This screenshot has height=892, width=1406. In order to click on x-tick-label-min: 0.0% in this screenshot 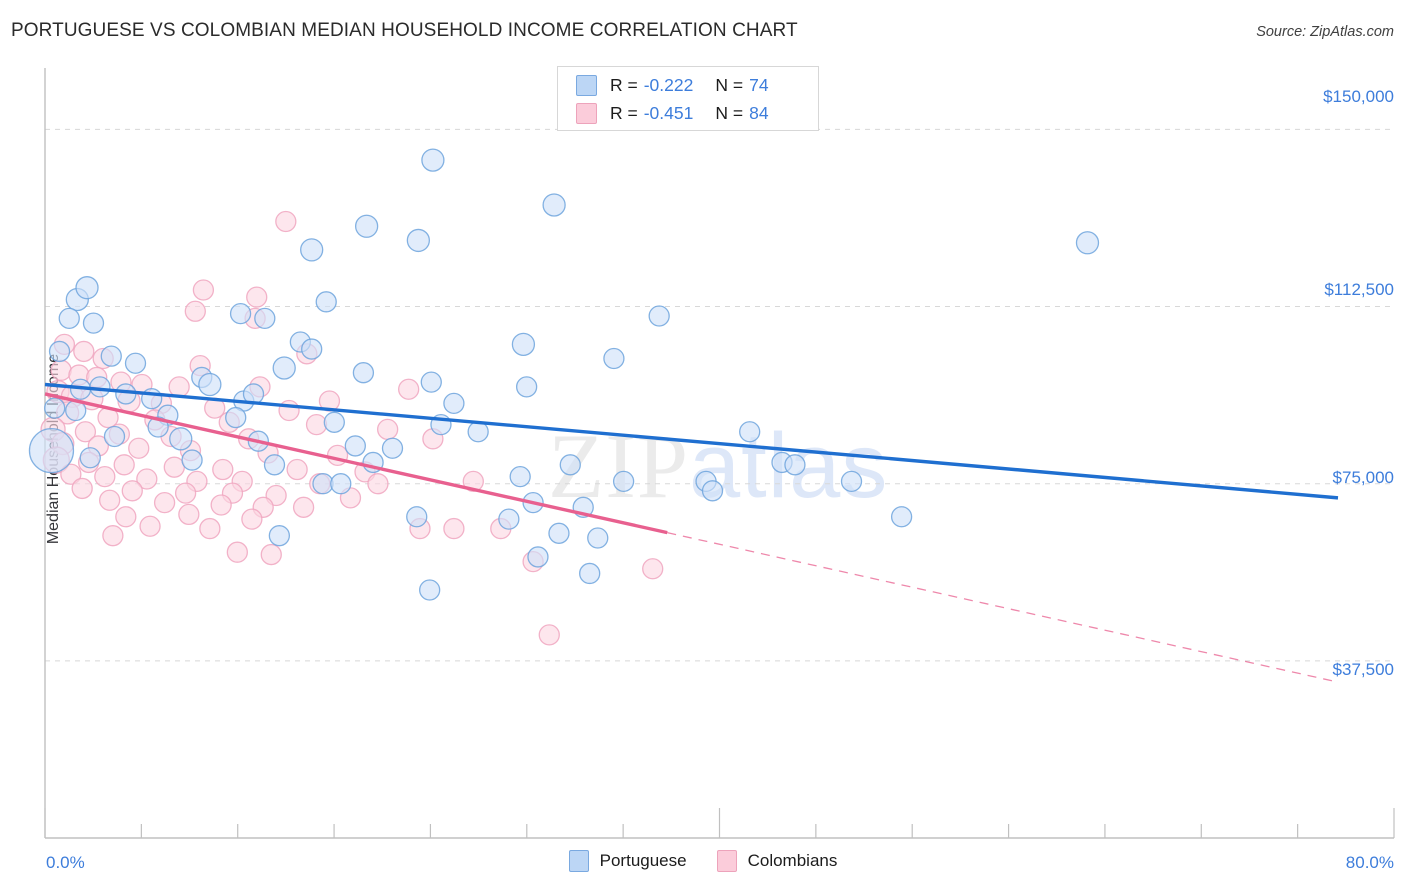, I will do `click(65, 862)`.